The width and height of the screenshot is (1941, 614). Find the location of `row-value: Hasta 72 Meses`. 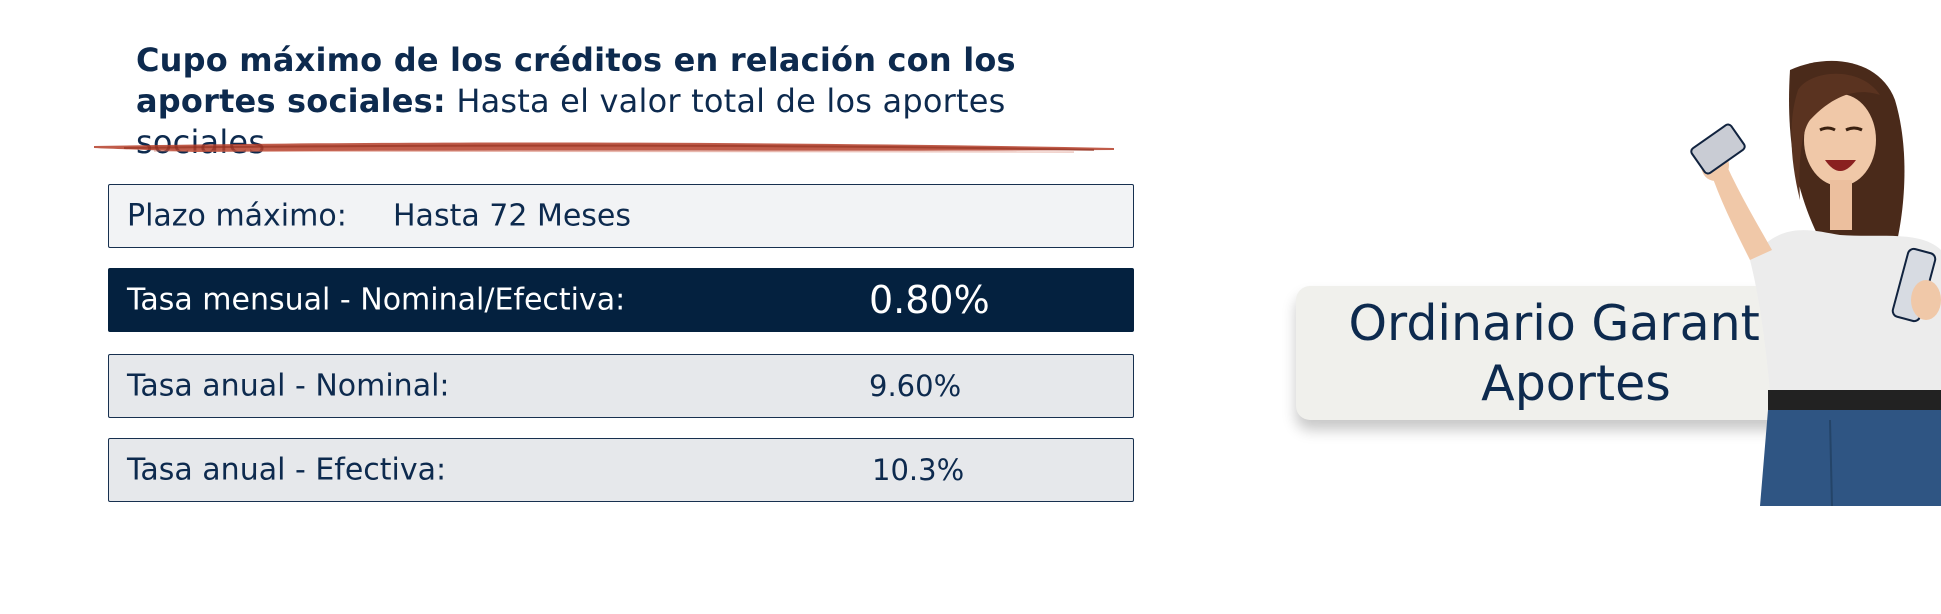

row-value: Hasta 72 Meses is located at coordinates (512, 216).